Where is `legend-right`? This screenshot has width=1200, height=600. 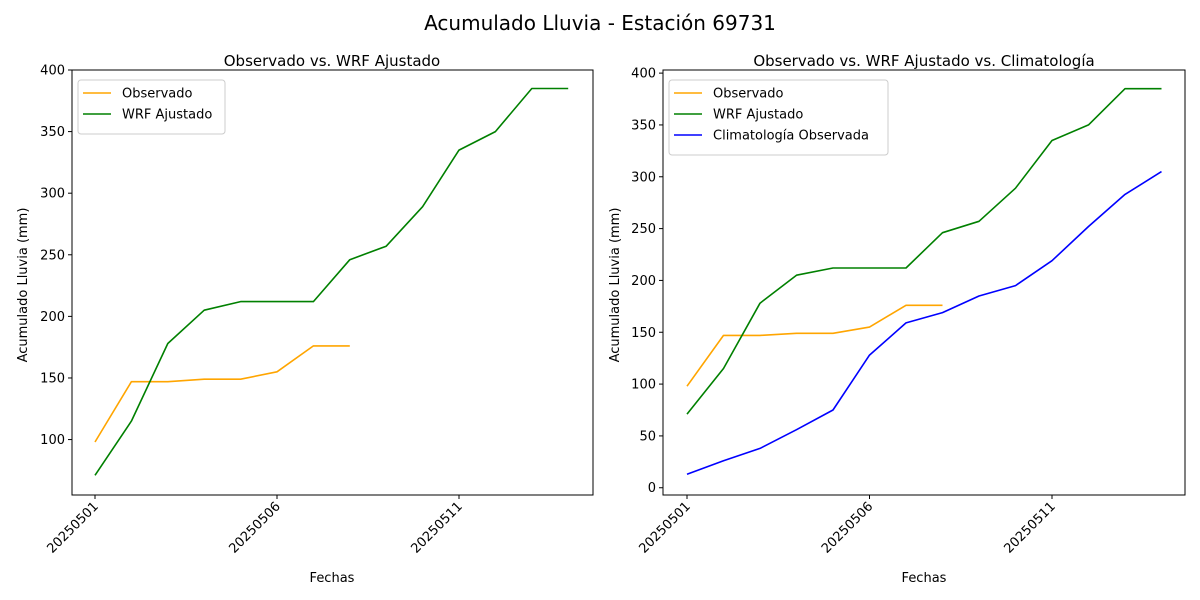 legend-right is located at coordinates (778, 117).